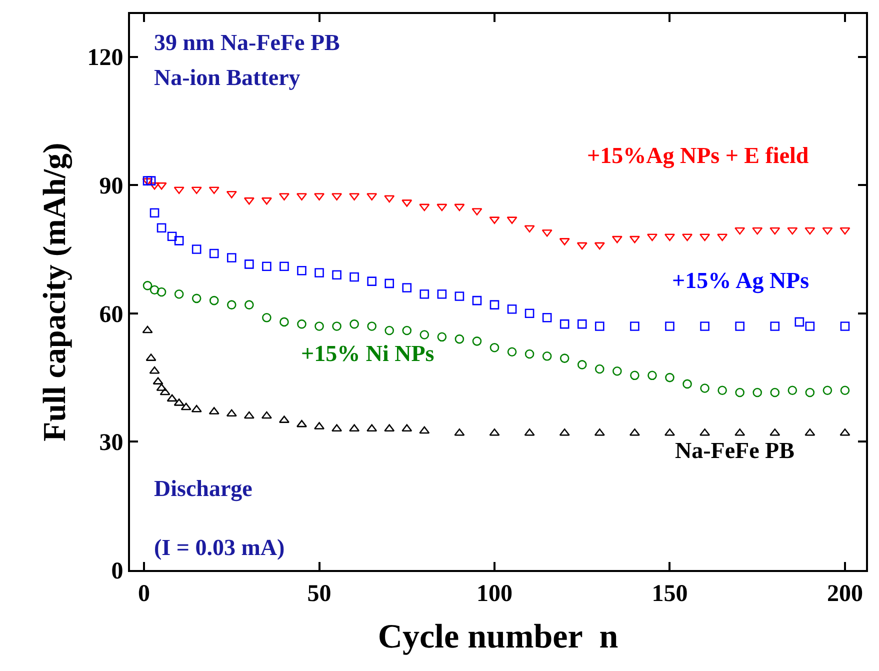  Describe the element at coordinates (54, 292) in the screenshot. I see `y-axis-title: Full capacity (mAh/g)` at that location.